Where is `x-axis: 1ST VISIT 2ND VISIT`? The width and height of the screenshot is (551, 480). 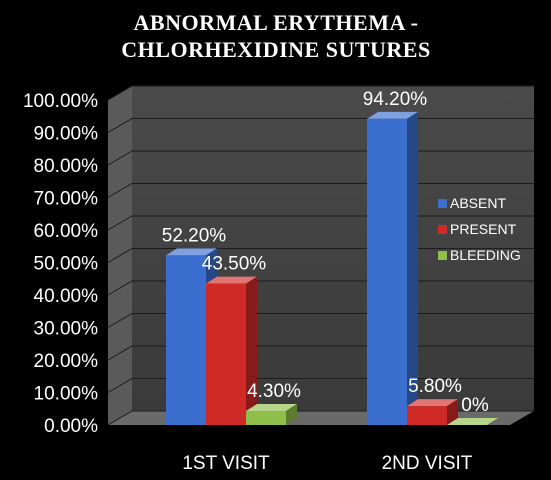
x-axis: 1ST VISIT 2ND VISIT is located at coordinates (327, 463).